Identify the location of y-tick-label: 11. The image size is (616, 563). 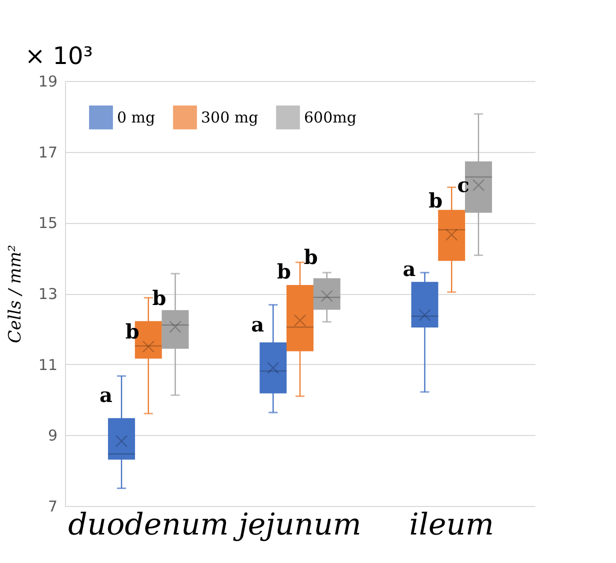
(48, 365).